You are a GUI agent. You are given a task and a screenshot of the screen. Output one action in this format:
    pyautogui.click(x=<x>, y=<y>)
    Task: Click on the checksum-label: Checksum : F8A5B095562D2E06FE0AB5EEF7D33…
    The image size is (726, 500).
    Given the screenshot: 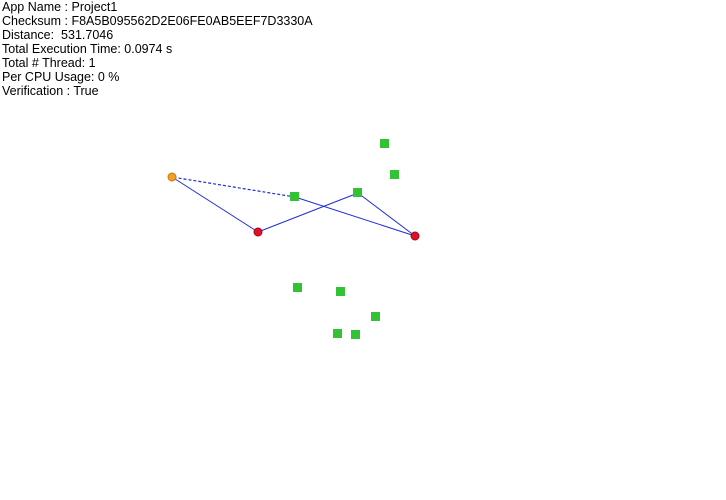 What is the action you would take?
    pyautogui.click(x=157, y=21)
    